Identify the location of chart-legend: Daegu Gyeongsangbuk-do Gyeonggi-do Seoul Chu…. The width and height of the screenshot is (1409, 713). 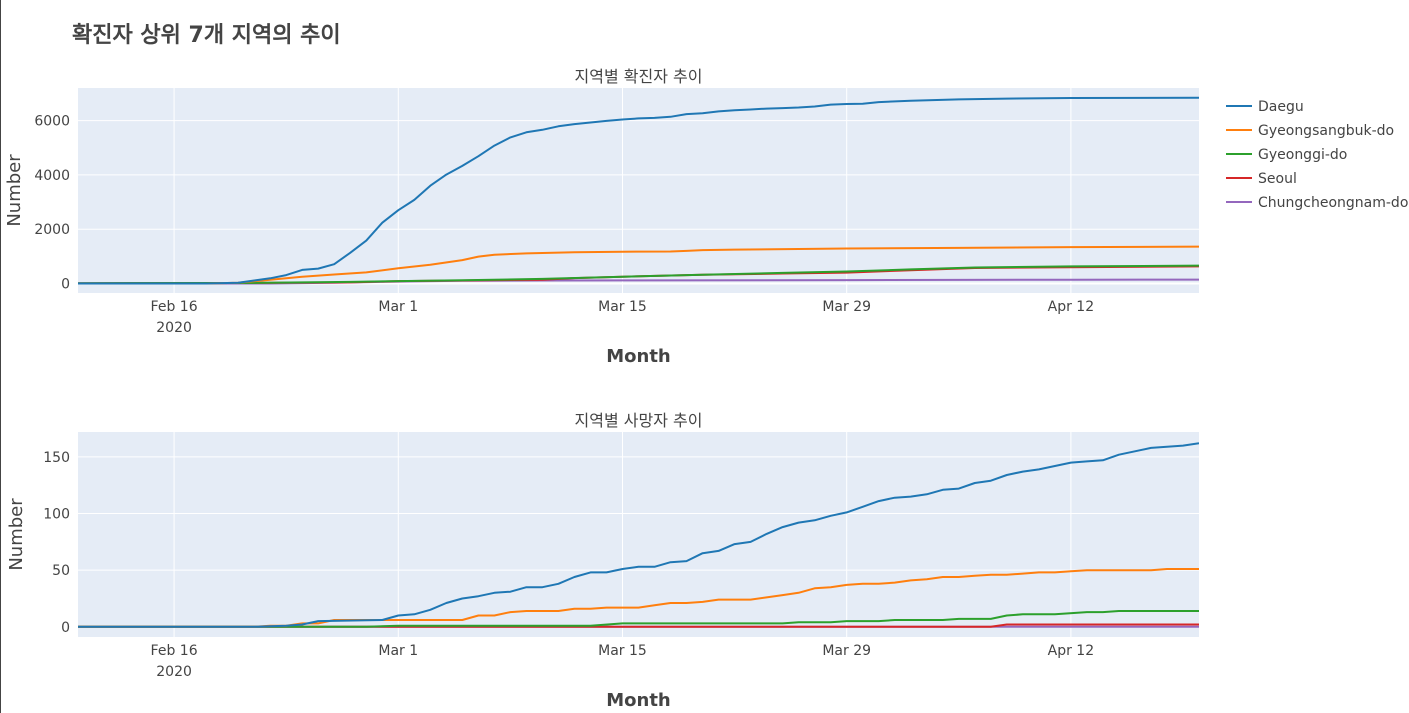
(1317, 155).